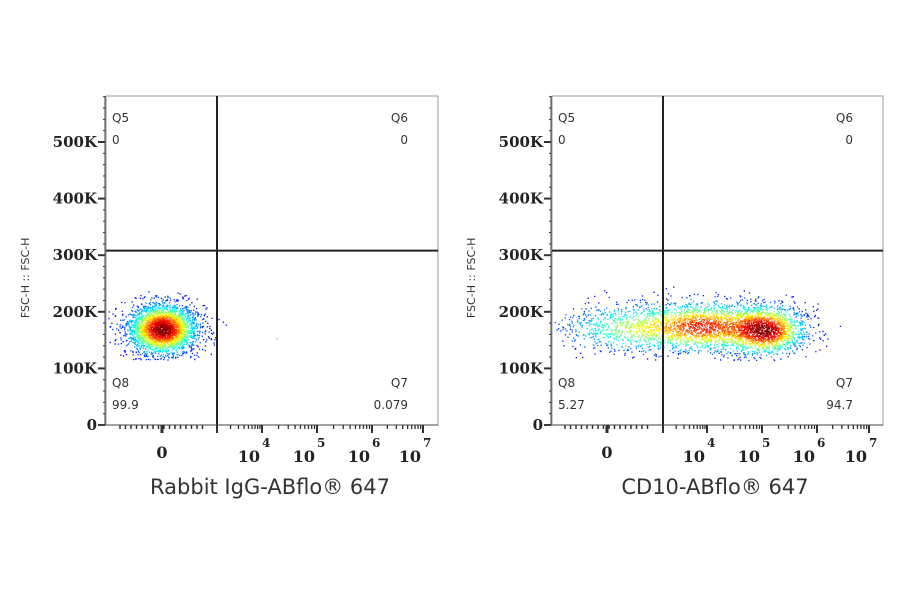 This screenshot has width=900, height=594. I want to click on y-tick-label: 200K, so click(75, 312).